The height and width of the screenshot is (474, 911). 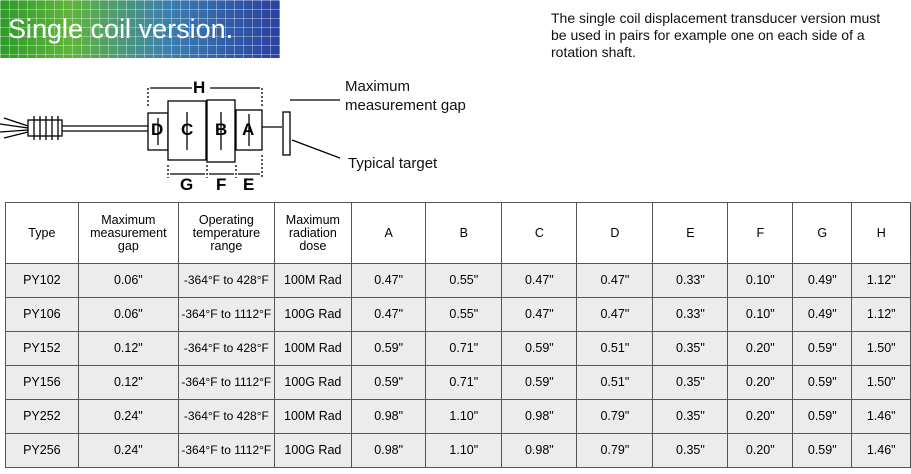 I want to click on header-cell: F, so click(x=760, y=233).